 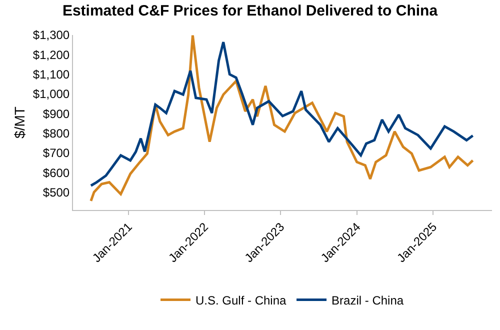 What do you see at coordinates (51, 35) in the screenshot?
I see `y-tick-label: $1,300` at bounding box center [51, 35].